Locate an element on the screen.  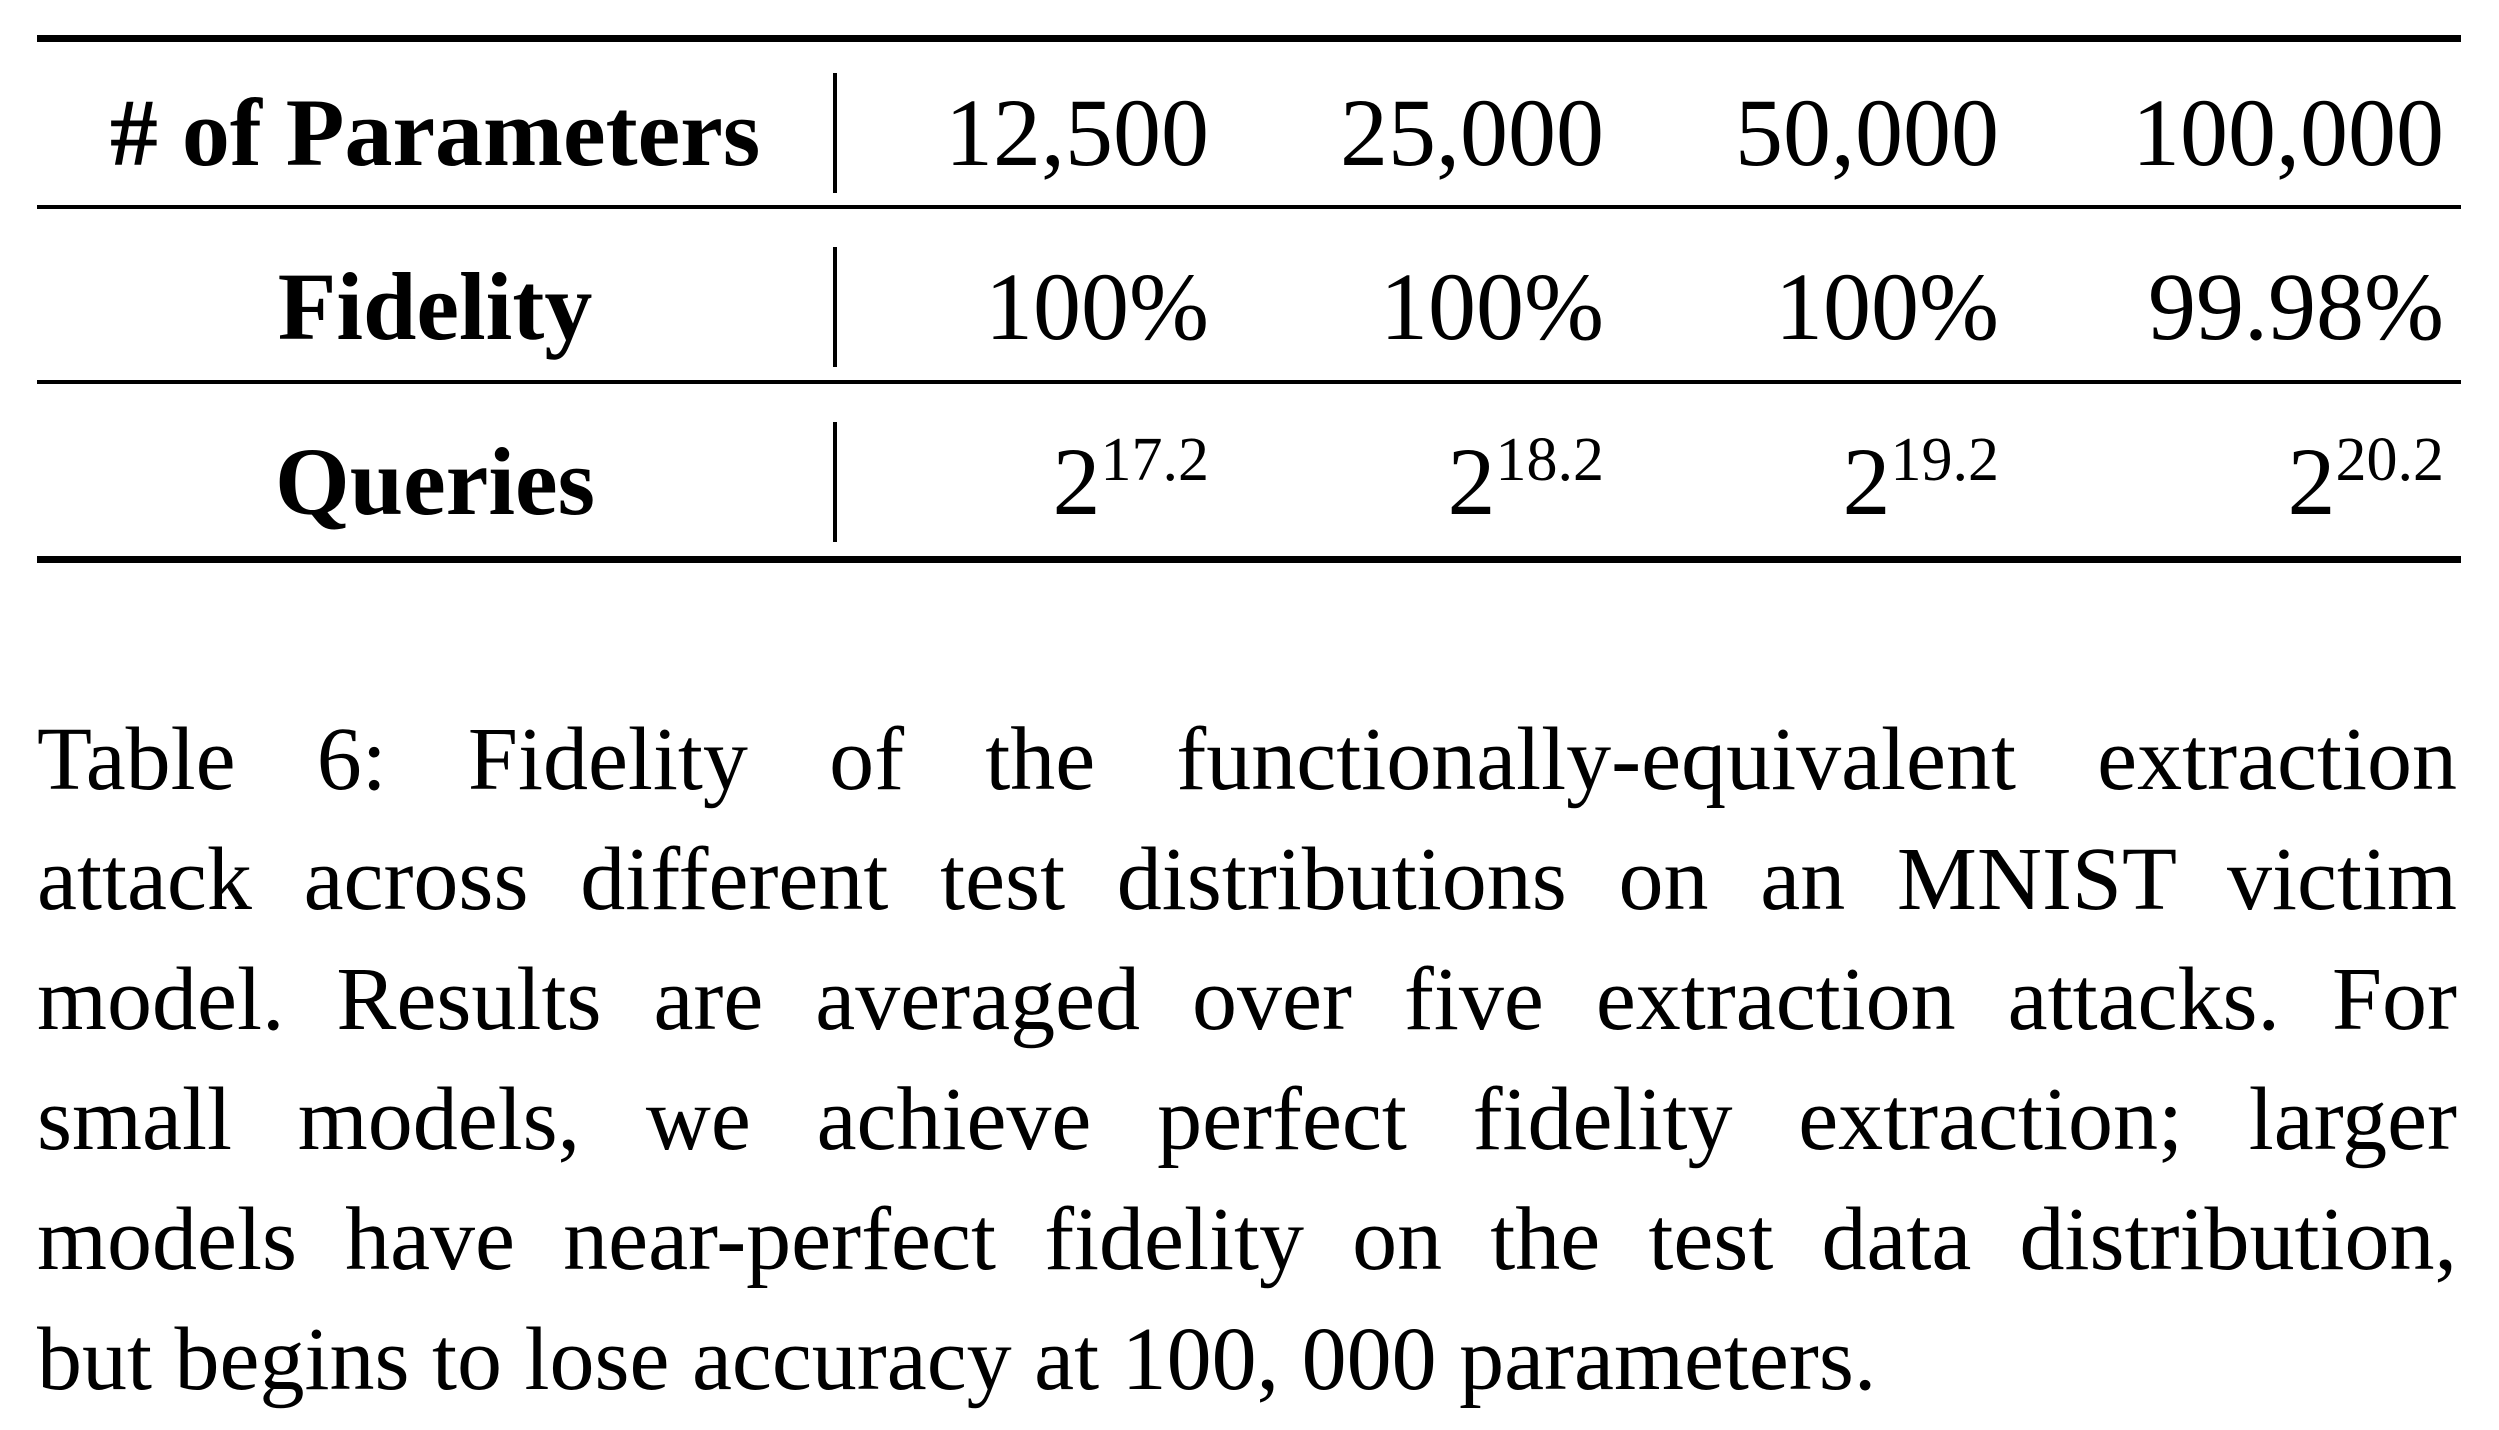
parameters-cell: 50,000 is located at coordinates (1867, 132).